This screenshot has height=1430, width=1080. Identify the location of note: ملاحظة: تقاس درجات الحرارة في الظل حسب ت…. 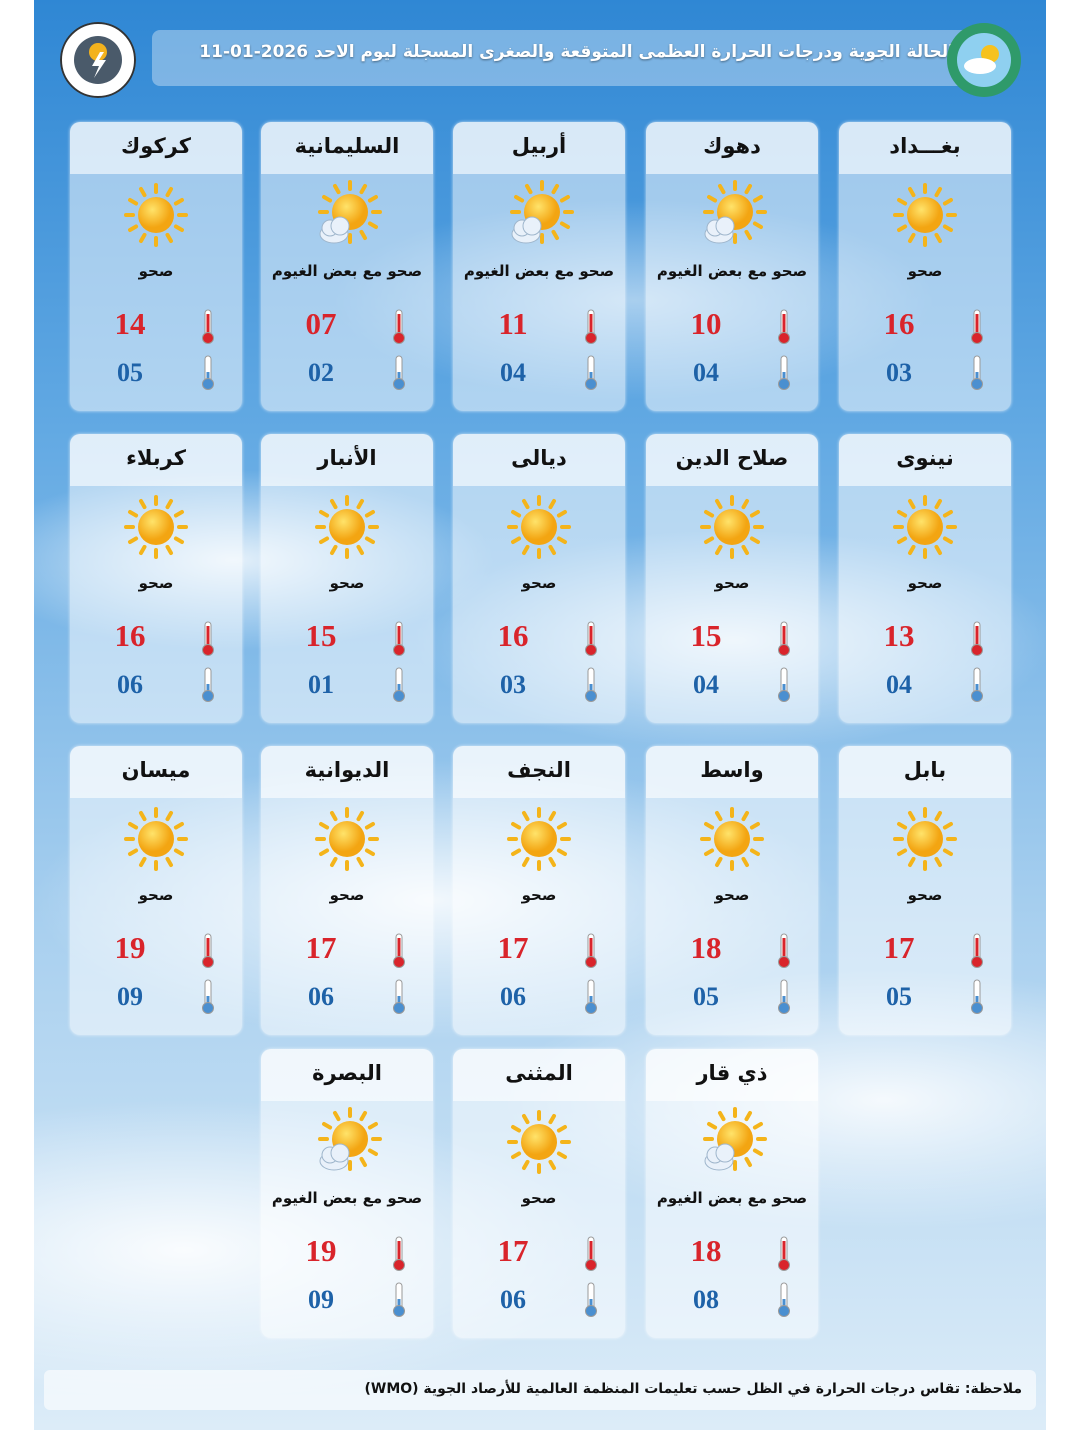
(693, 1389).